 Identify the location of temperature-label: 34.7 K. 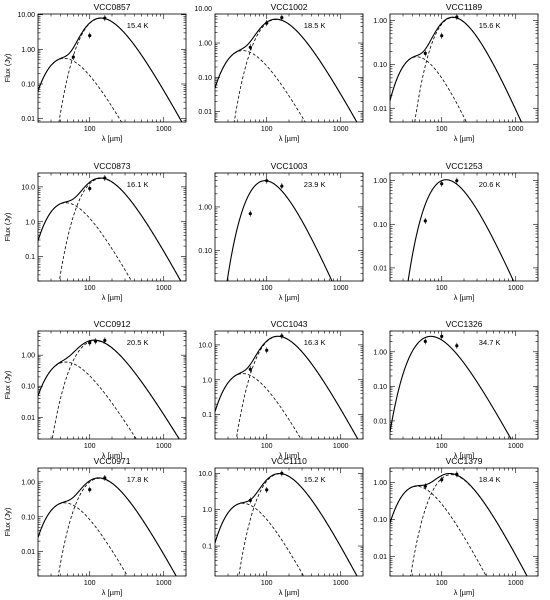
(490, 342).